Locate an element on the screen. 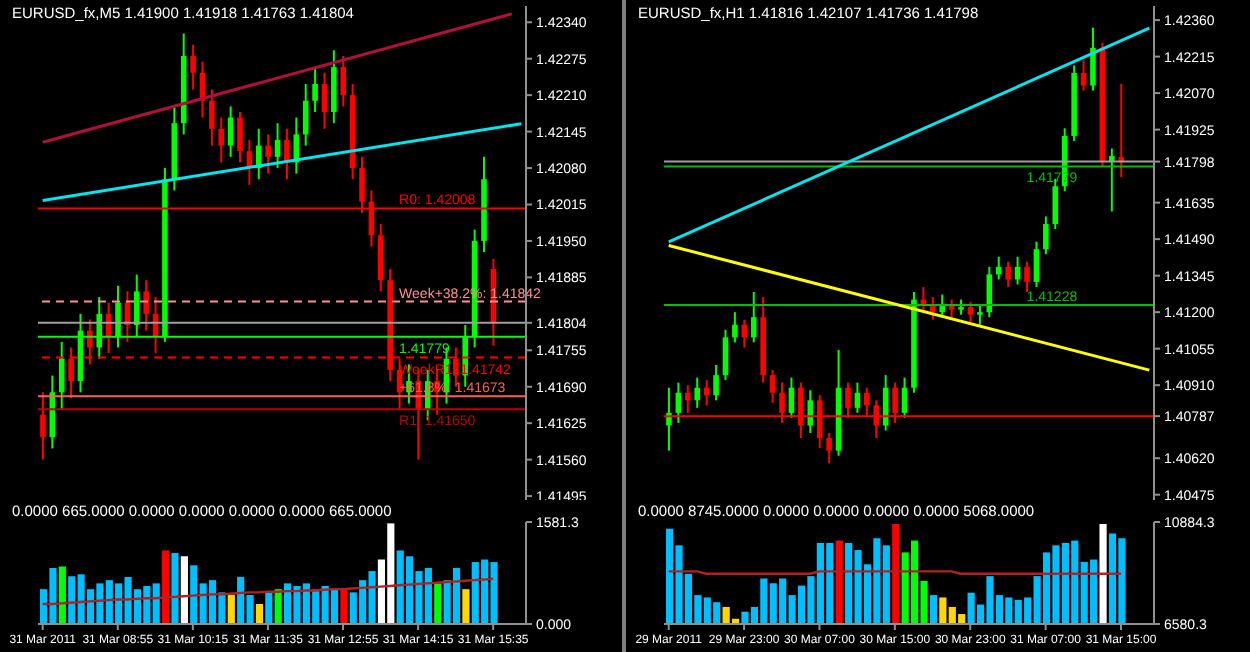  line-series is located at coordinates (268, 591).